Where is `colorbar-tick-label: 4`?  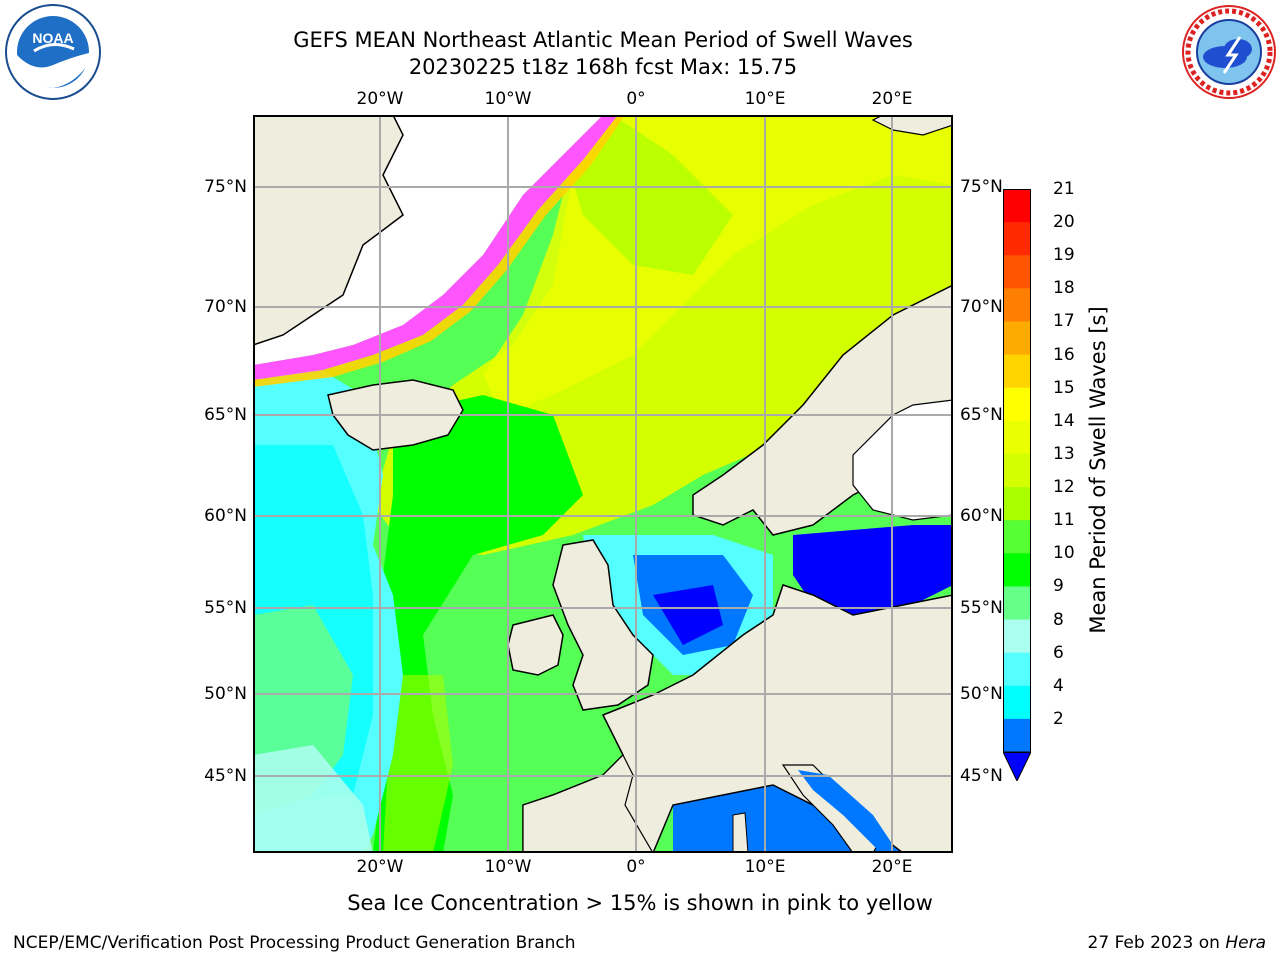 colorbar-tick-label: 4 is located at coordinates (1058, 685).